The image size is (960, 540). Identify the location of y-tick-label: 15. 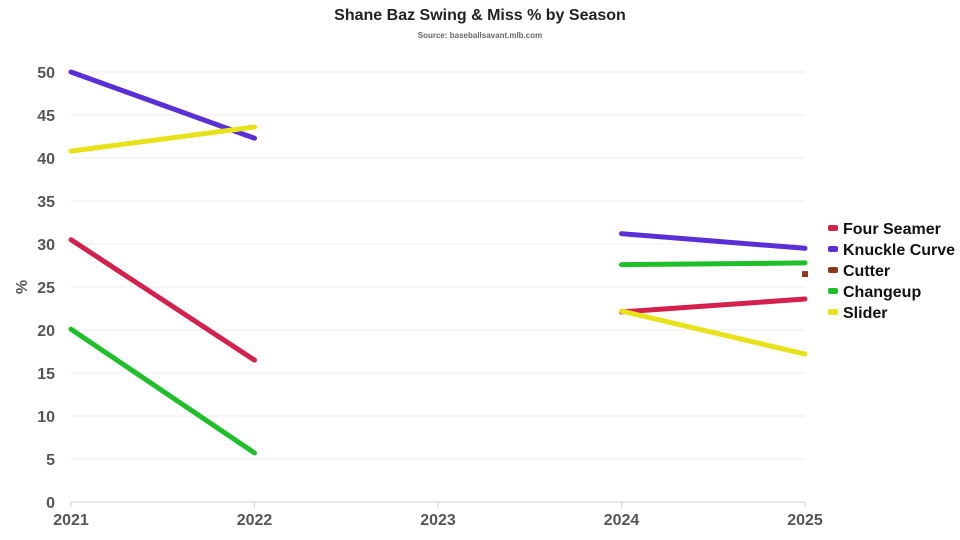
(46, 374).